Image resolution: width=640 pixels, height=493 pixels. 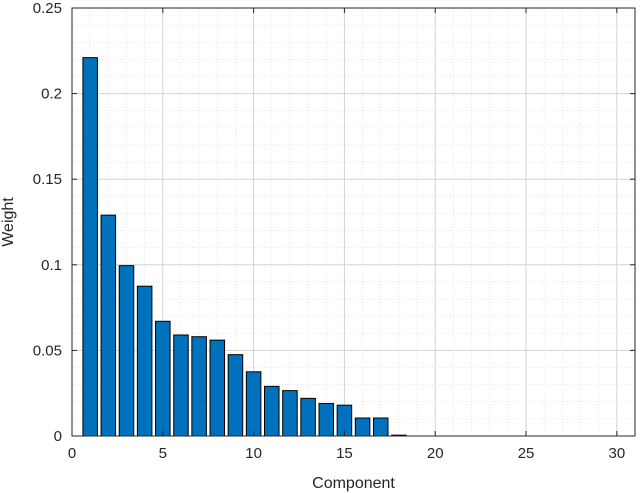 What do you see at coordinates (526, 453) in the screenshot?
I see `x-tick-label: 25` at bounding box center [526, 453].